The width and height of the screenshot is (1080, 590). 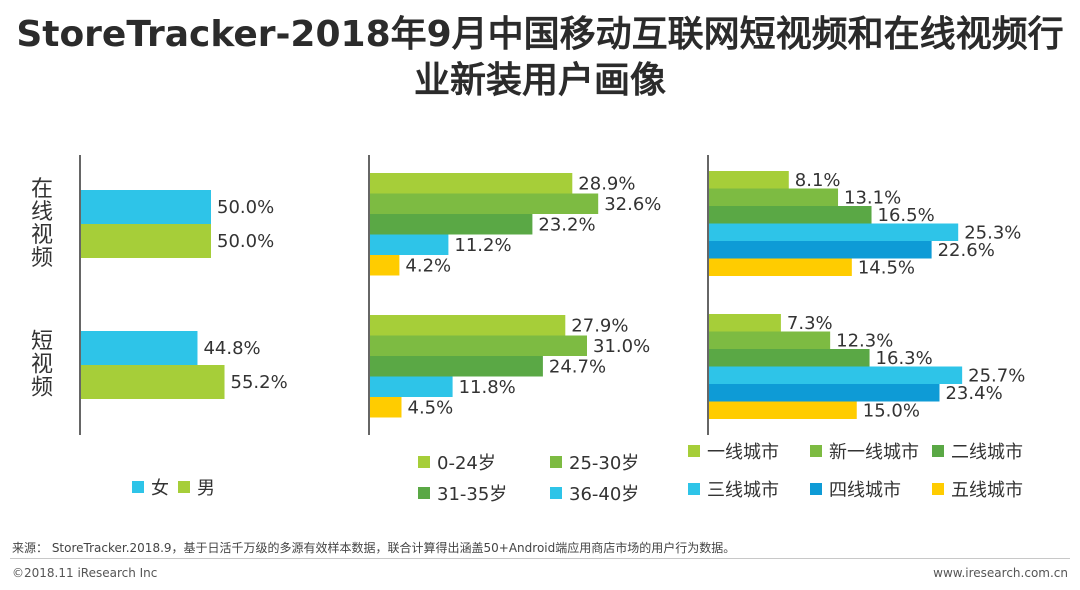 I want to click on data-label: 11.8%, so click(x=487, y=387).